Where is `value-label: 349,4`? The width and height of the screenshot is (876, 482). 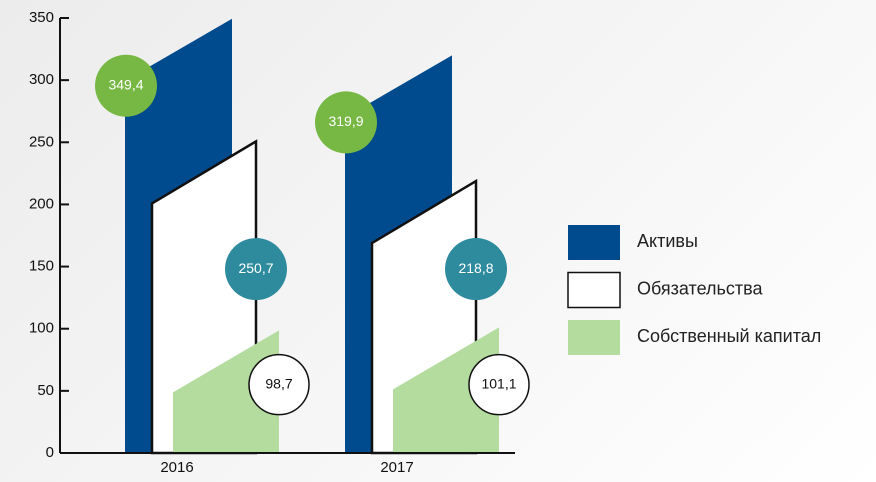
value-label: 349,4 is located at coordinates (125, 84).